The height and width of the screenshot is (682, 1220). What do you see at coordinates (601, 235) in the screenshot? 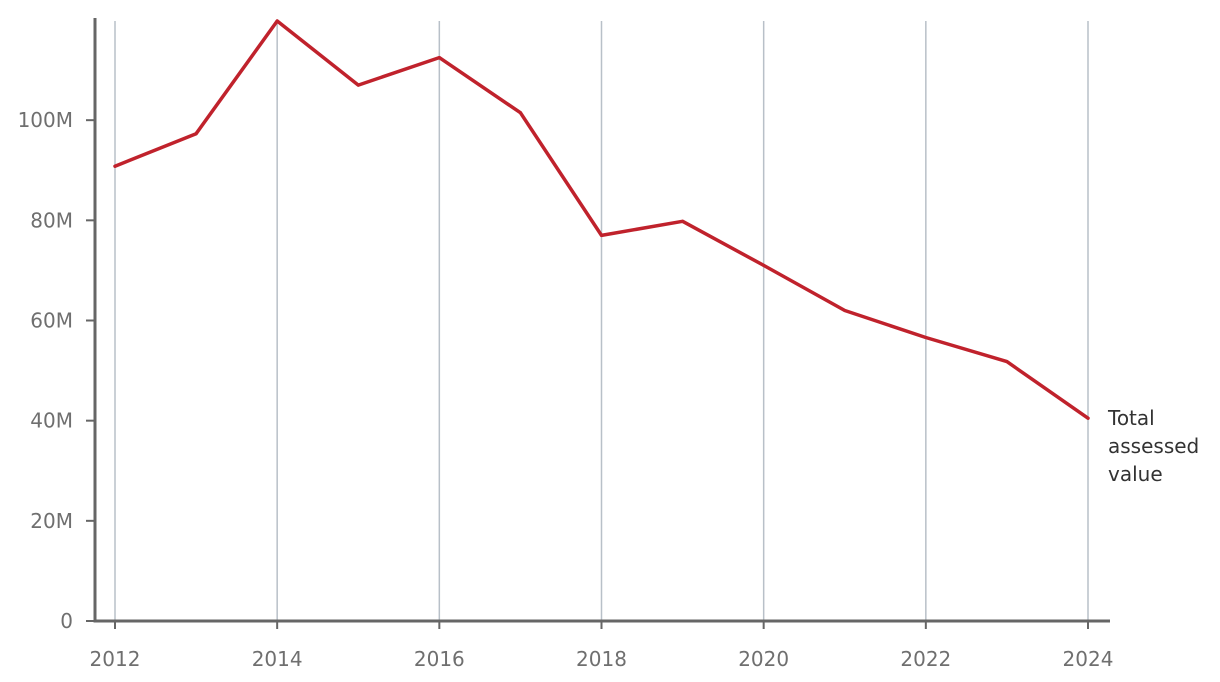
I see `data-point-2018` at bounding box center [601, 235].